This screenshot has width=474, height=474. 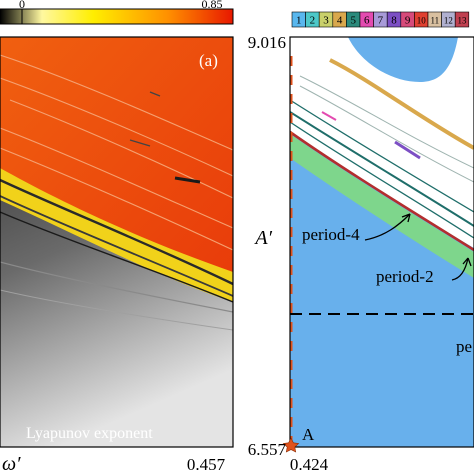 I want to click on colorbar-a: 0 0.85, so click(x=117, y=12).